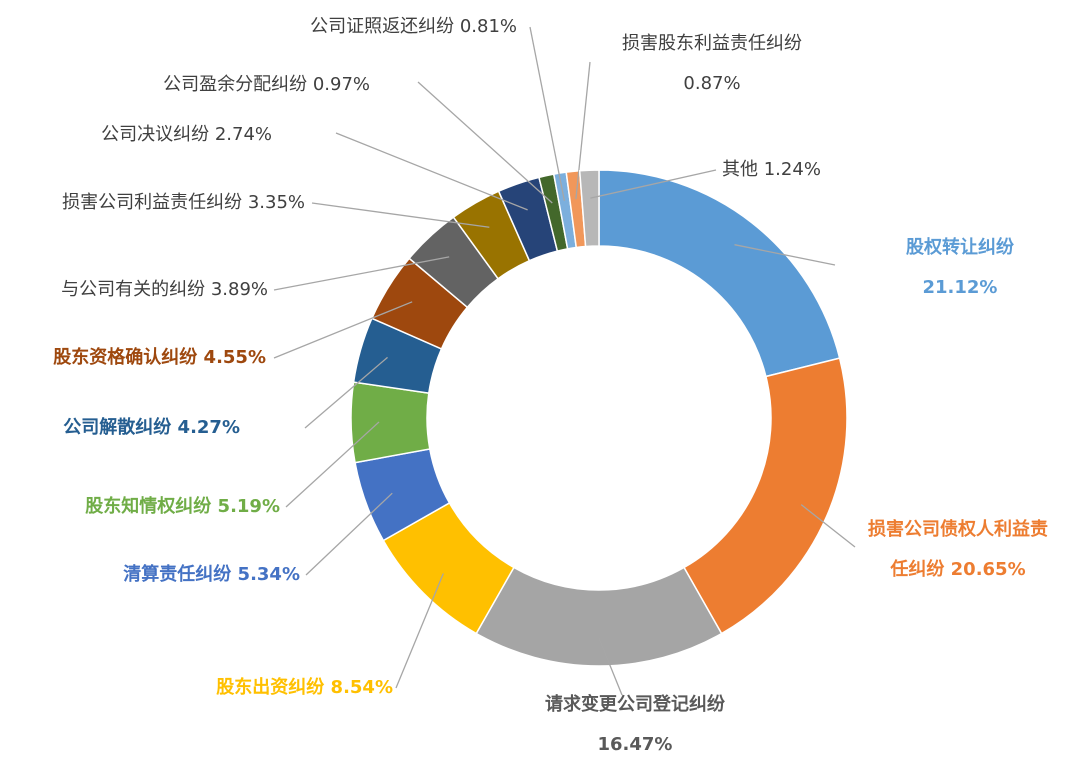 This screenshot has width=1080, height=765. I want to click on value-label: 20.65%, so click(988, 569).